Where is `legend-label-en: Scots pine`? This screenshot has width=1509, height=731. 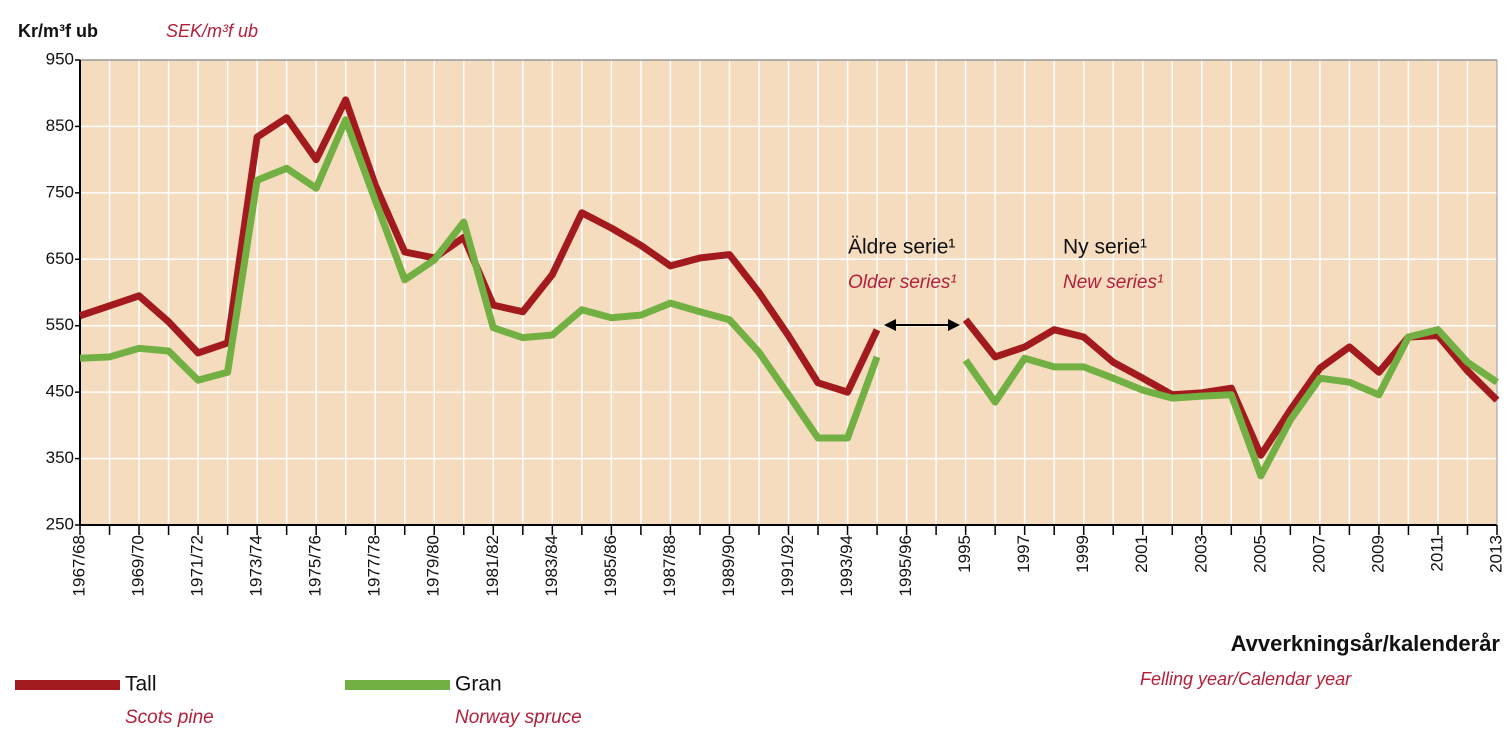 legend-label-en: Scots pine is located at coordinates (169, 717).